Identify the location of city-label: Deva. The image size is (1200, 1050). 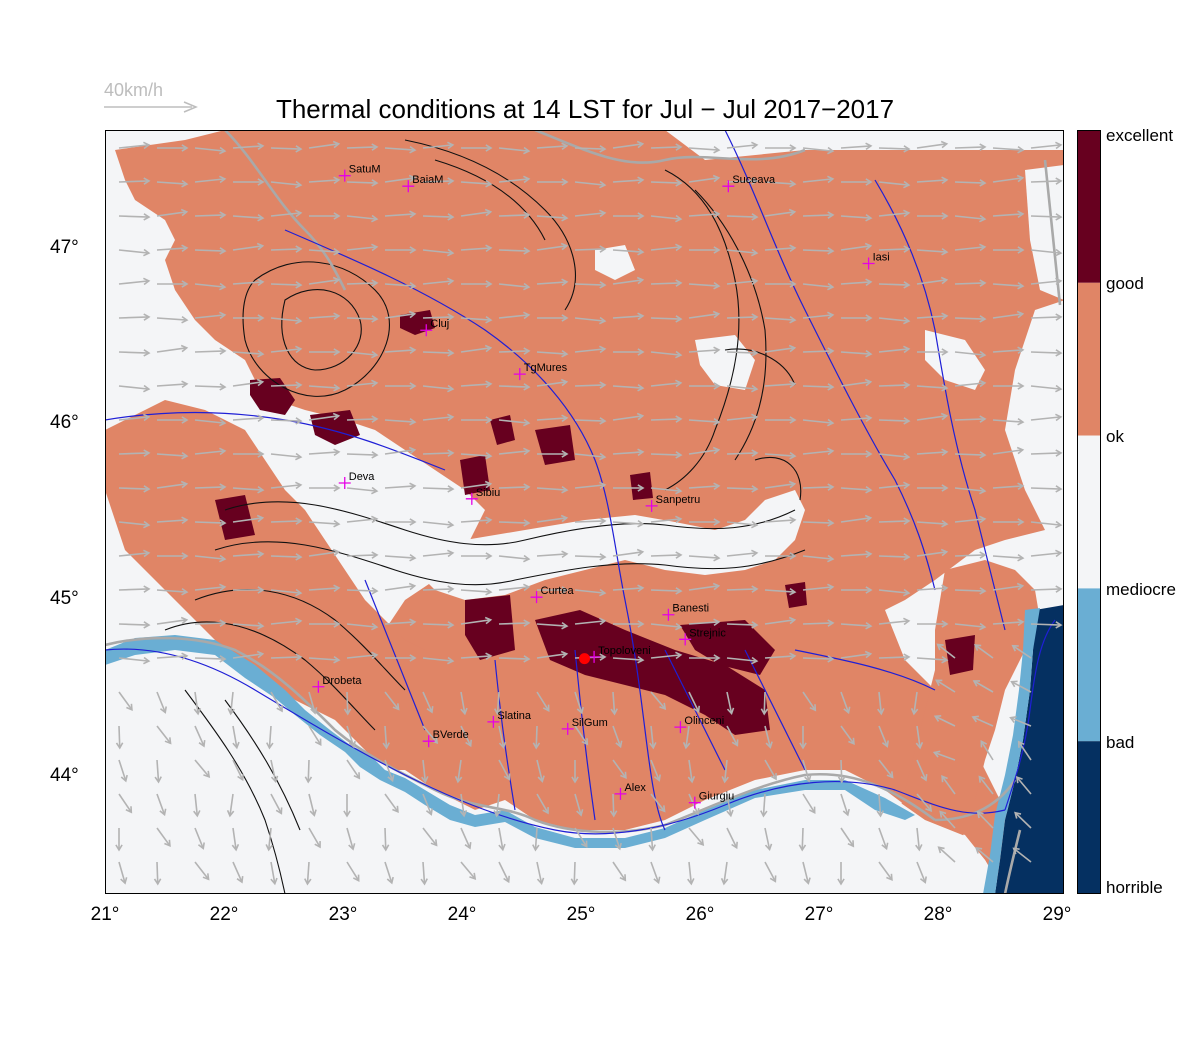
(362, 477).